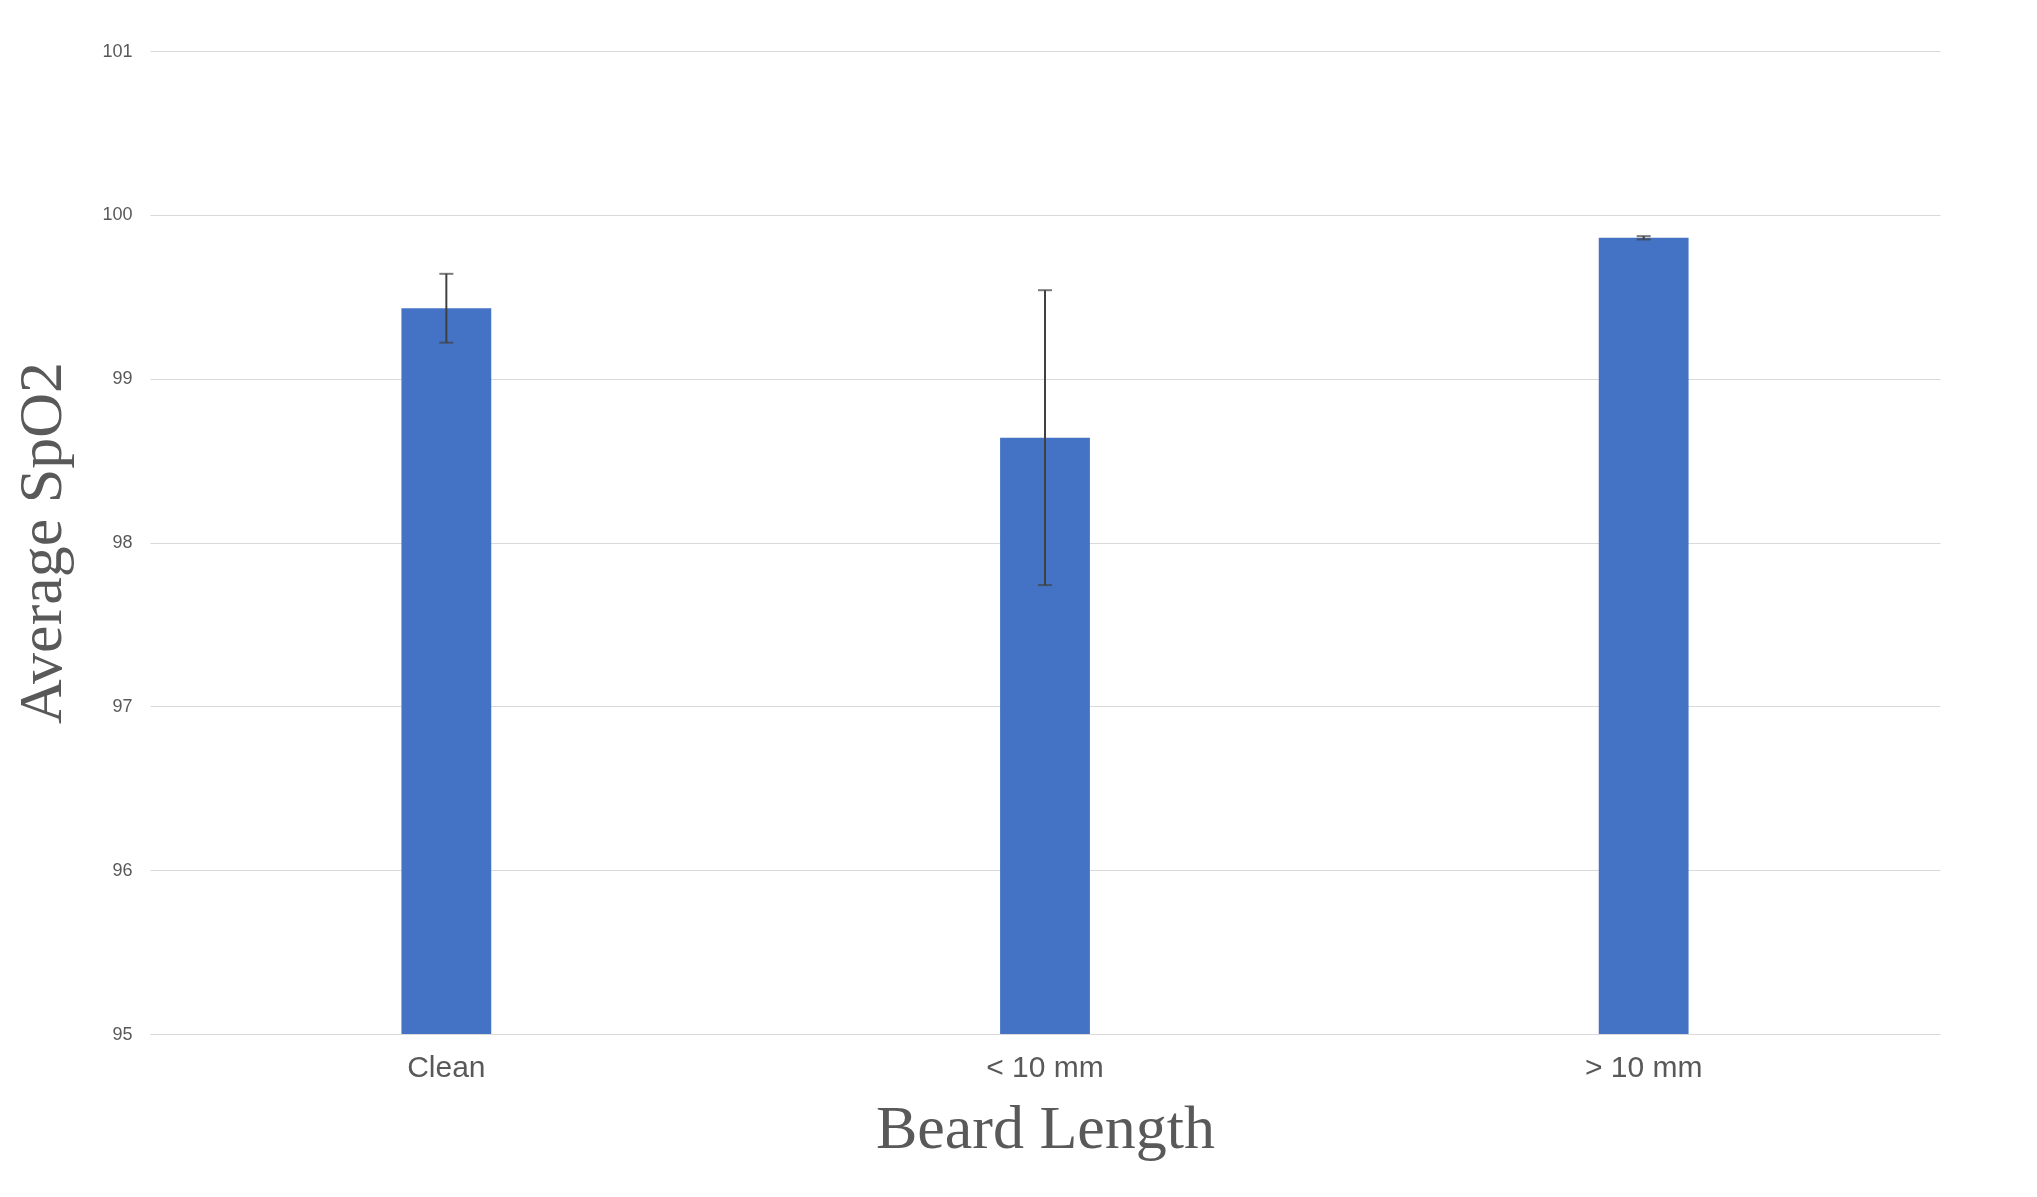 This screenshot has width=2037, height=1197. Describe the element at coordinates (122, 1033) in the screenshot. I see `y-tick-label: 95` at that location.